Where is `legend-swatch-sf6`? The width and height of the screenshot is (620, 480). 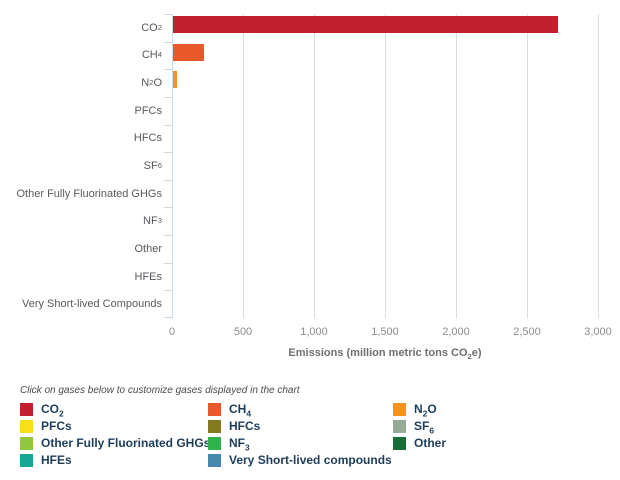 legend-swatch-sf6 is located at coordinates (399, 426).